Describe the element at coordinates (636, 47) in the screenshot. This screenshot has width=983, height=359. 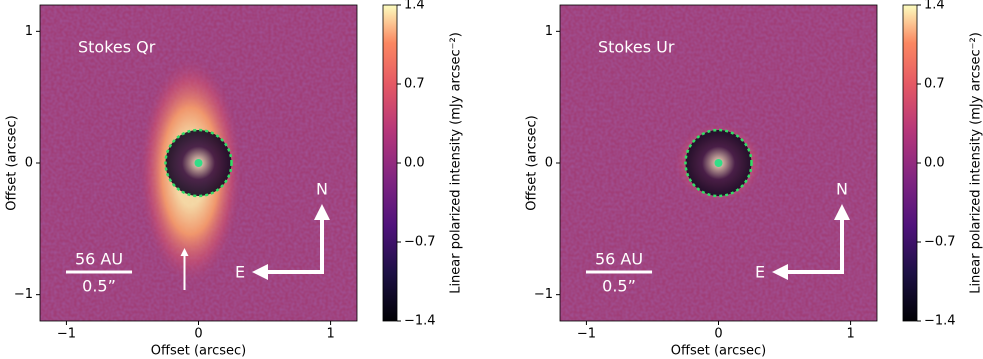
I see `panel-title: Stokes Ur` at that location.